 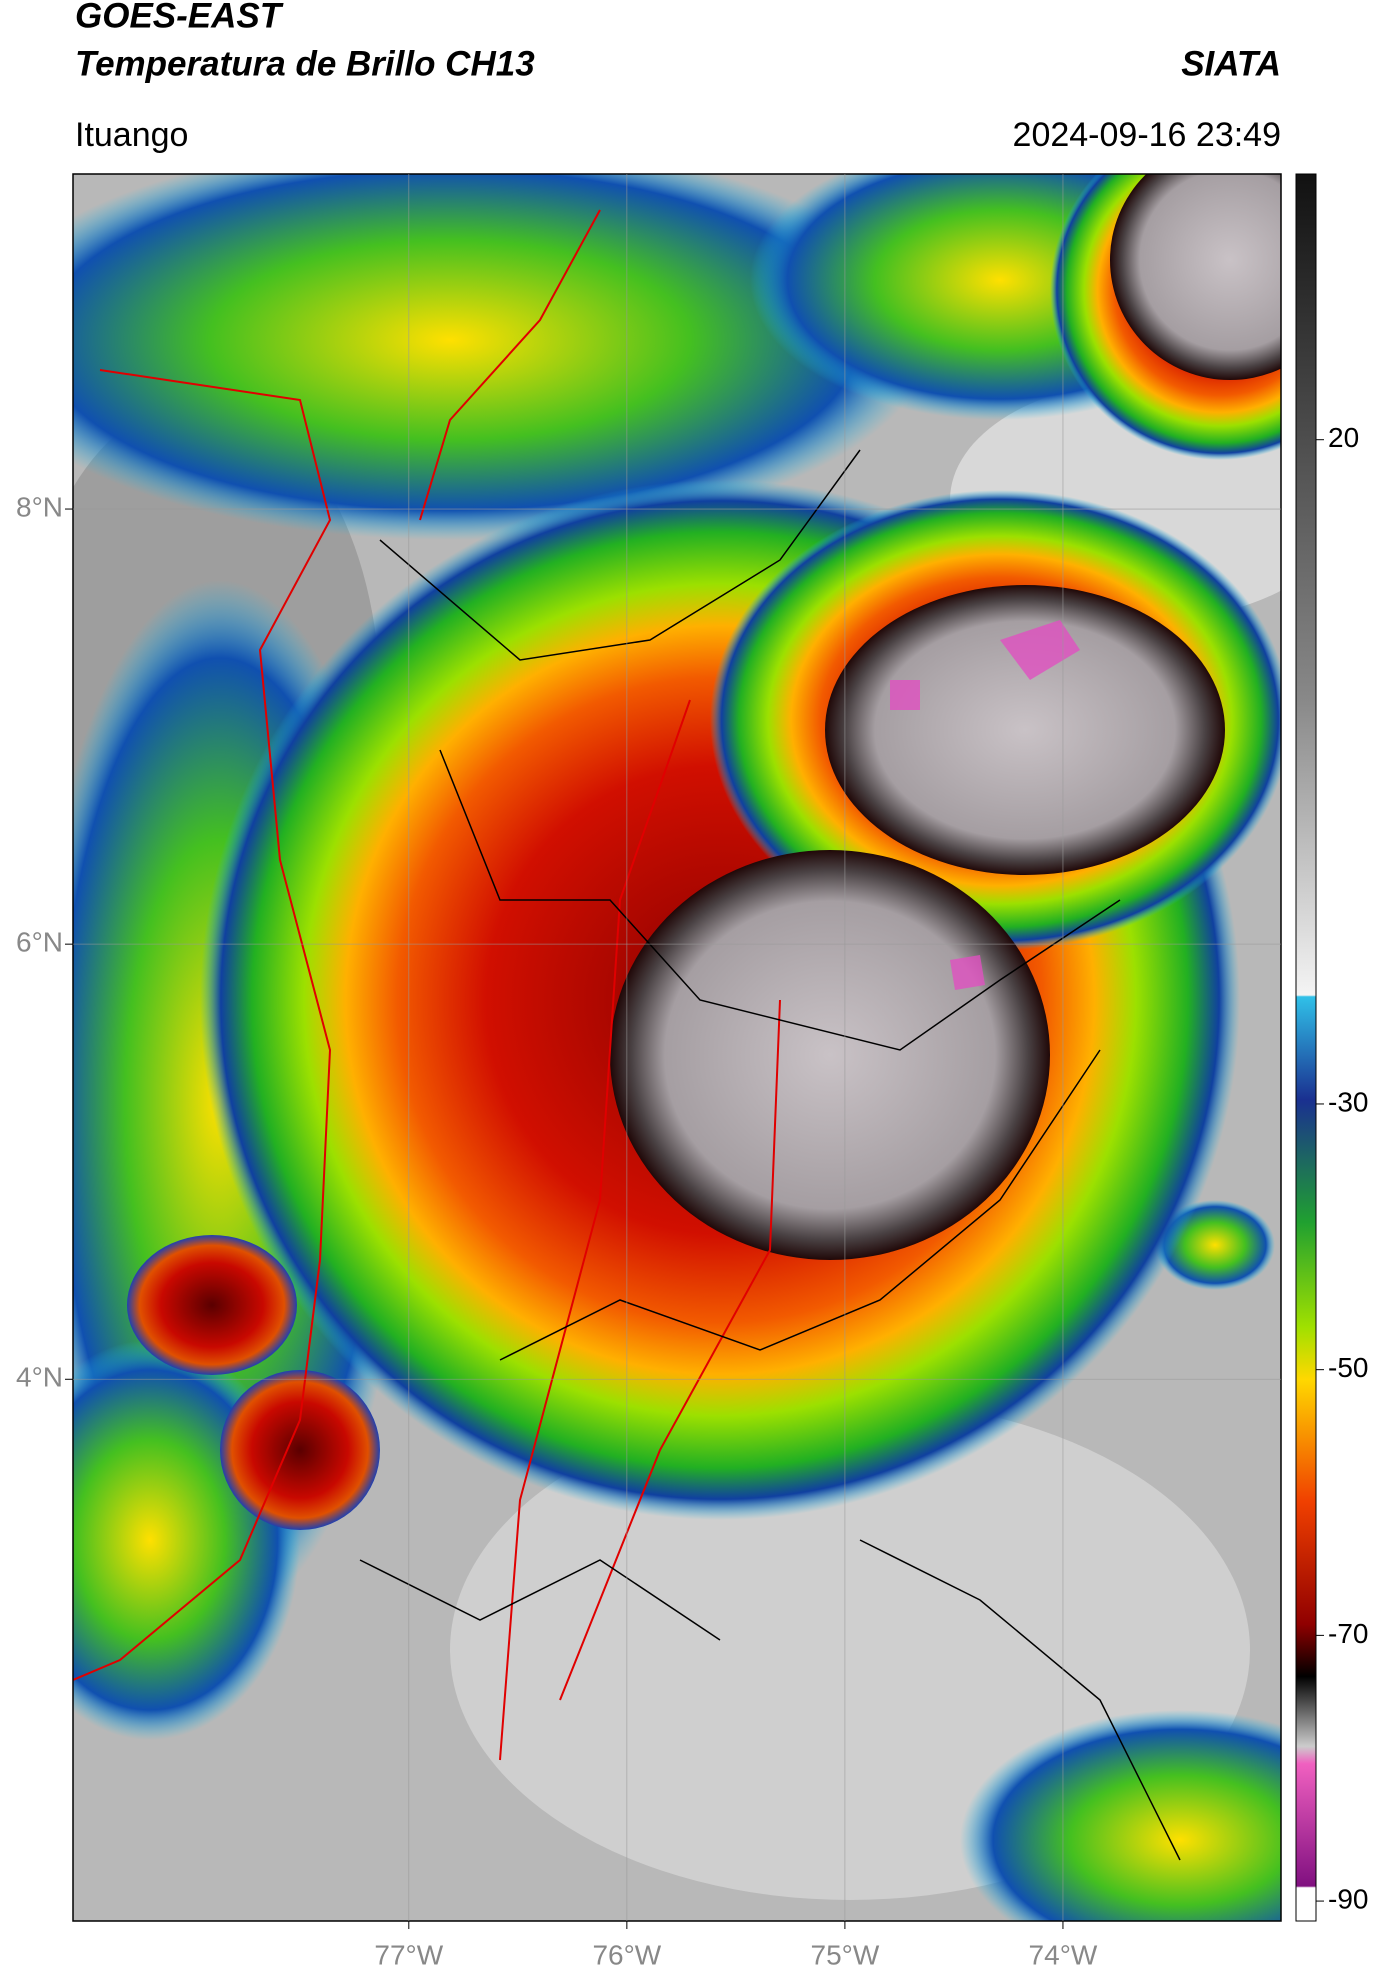 I want to click on x-tick-label: 77°W, so click(x=408, y=1954).